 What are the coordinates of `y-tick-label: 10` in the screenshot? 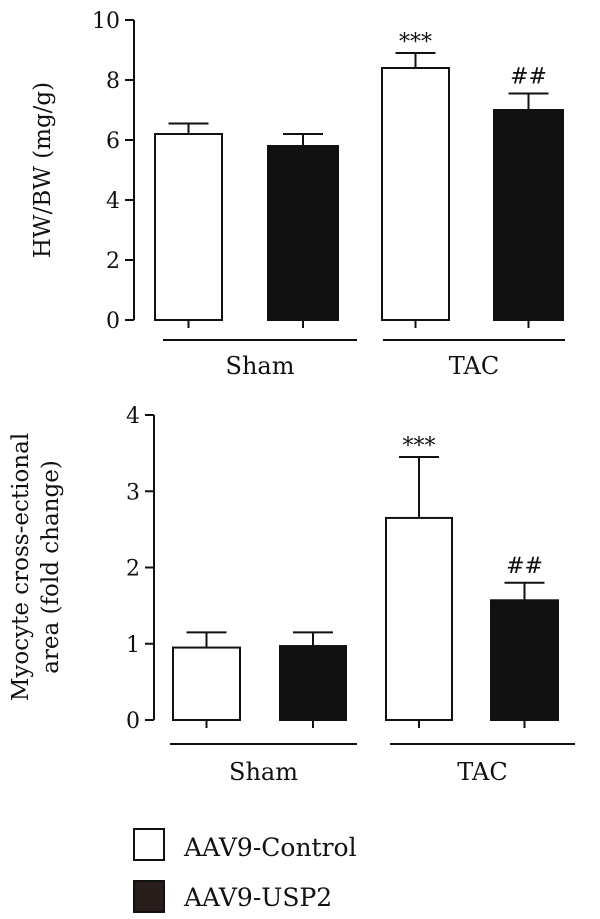 It's located at (106, 21).